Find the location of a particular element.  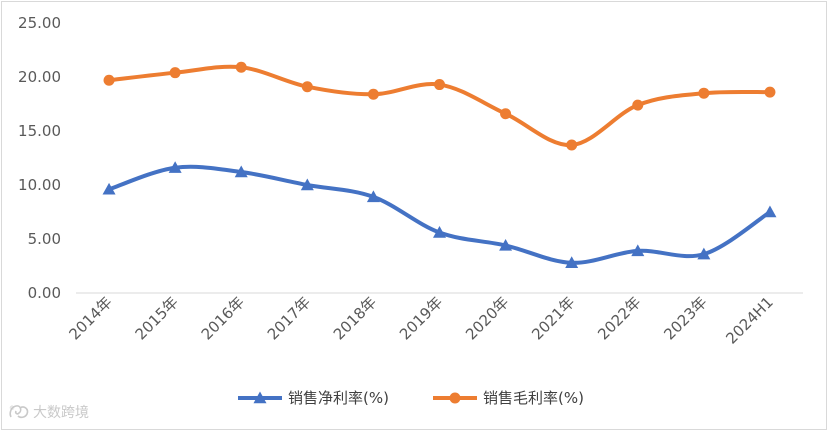

legend-label: 销售净利率(%) is located at coordinates (338, 398).